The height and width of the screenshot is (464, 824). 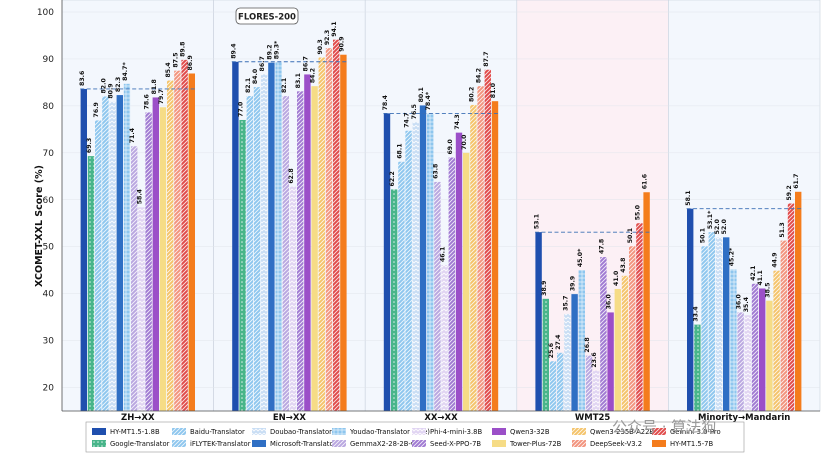 What do you see at coordinates (49, 201) in the screenshot?
I see `y-tick-label: 60` at bounding box center [49, 201].